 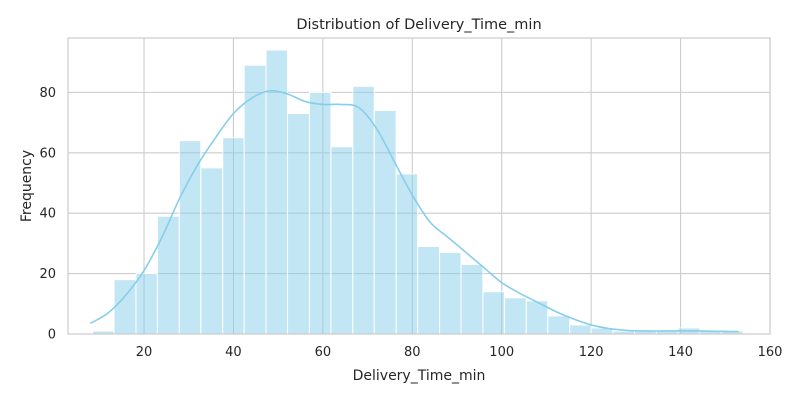 I want to click on y-axis-label: Frequency, so click(x=27, y=186).